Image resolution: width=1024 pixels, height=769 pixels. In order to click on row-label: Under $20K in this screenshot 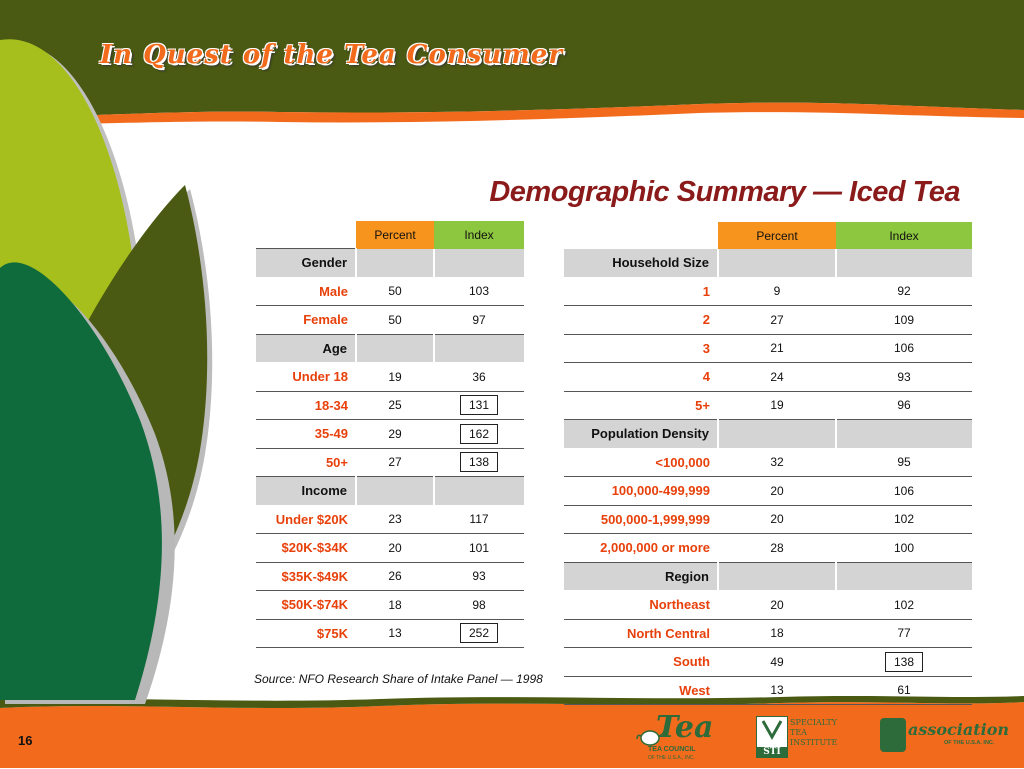, I will do `click(306, 519)`.